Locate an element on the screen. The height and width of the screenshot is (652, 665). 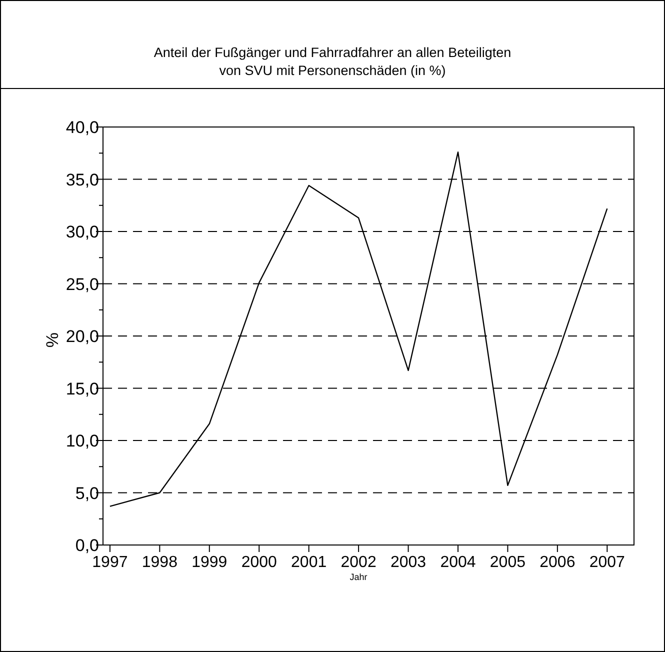
x-tick-label: 1999 is located at coordinates (210, 562).